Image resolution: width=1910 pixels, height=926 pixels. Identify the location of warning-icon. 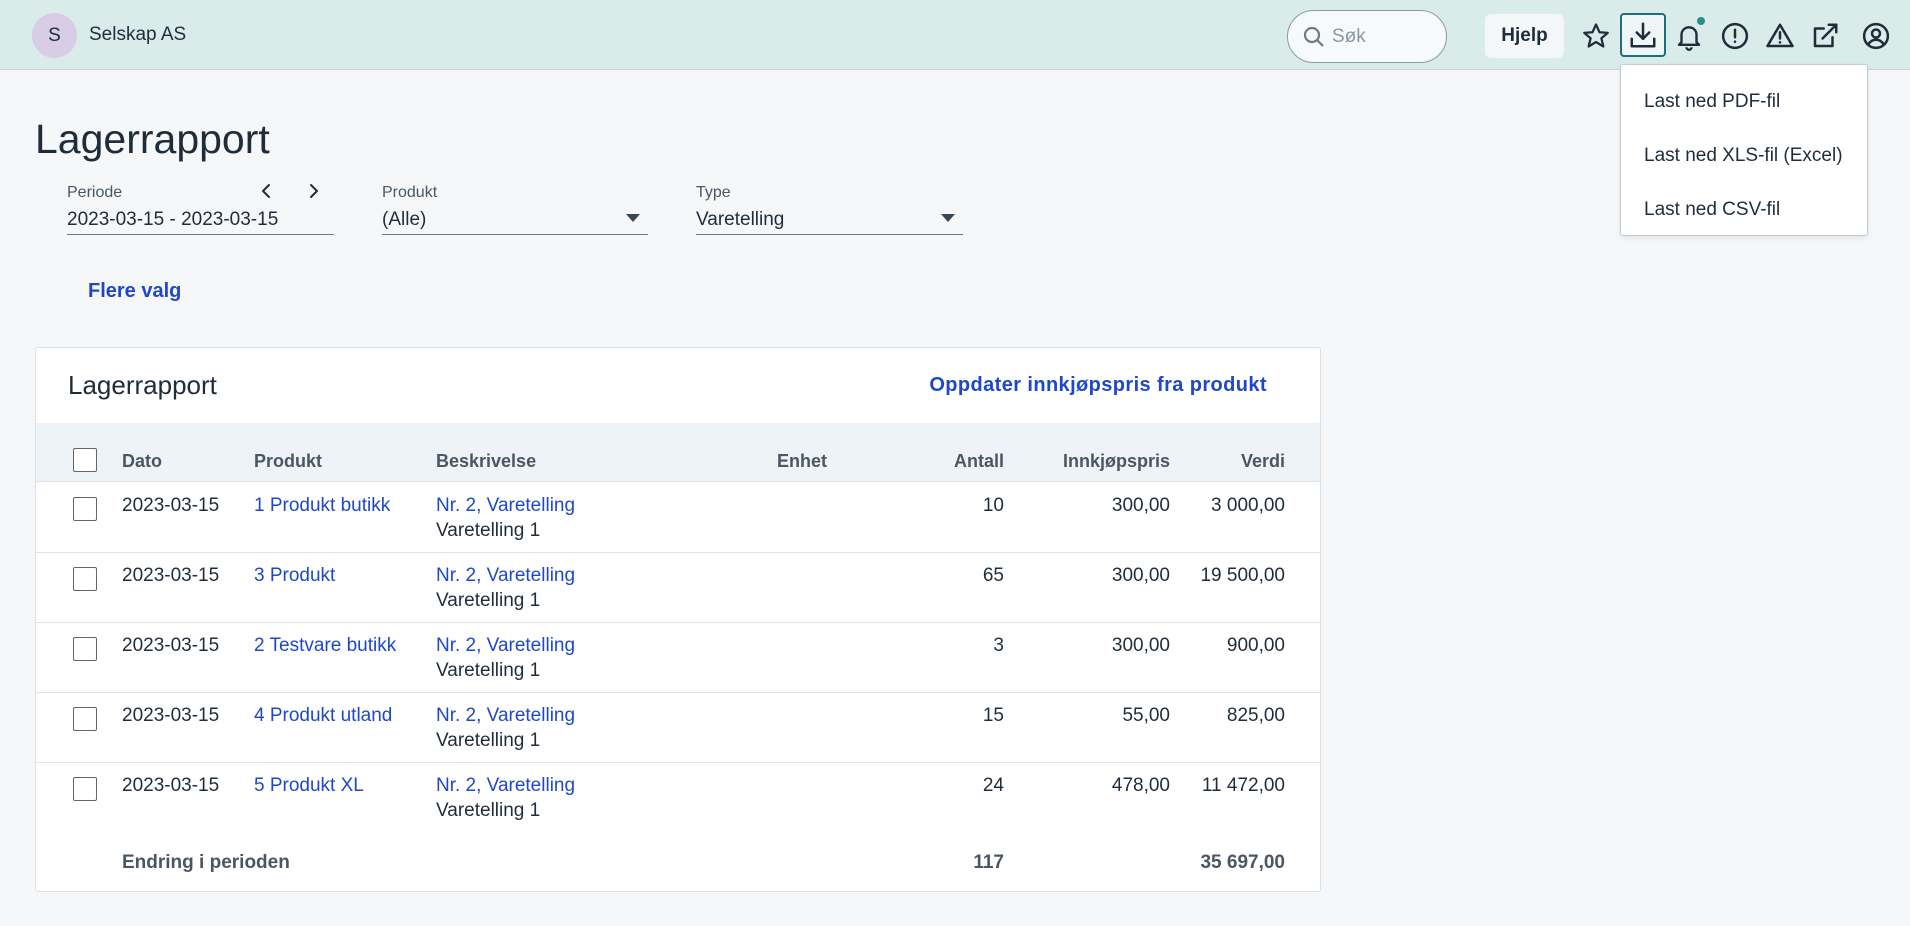
(1780, 35).